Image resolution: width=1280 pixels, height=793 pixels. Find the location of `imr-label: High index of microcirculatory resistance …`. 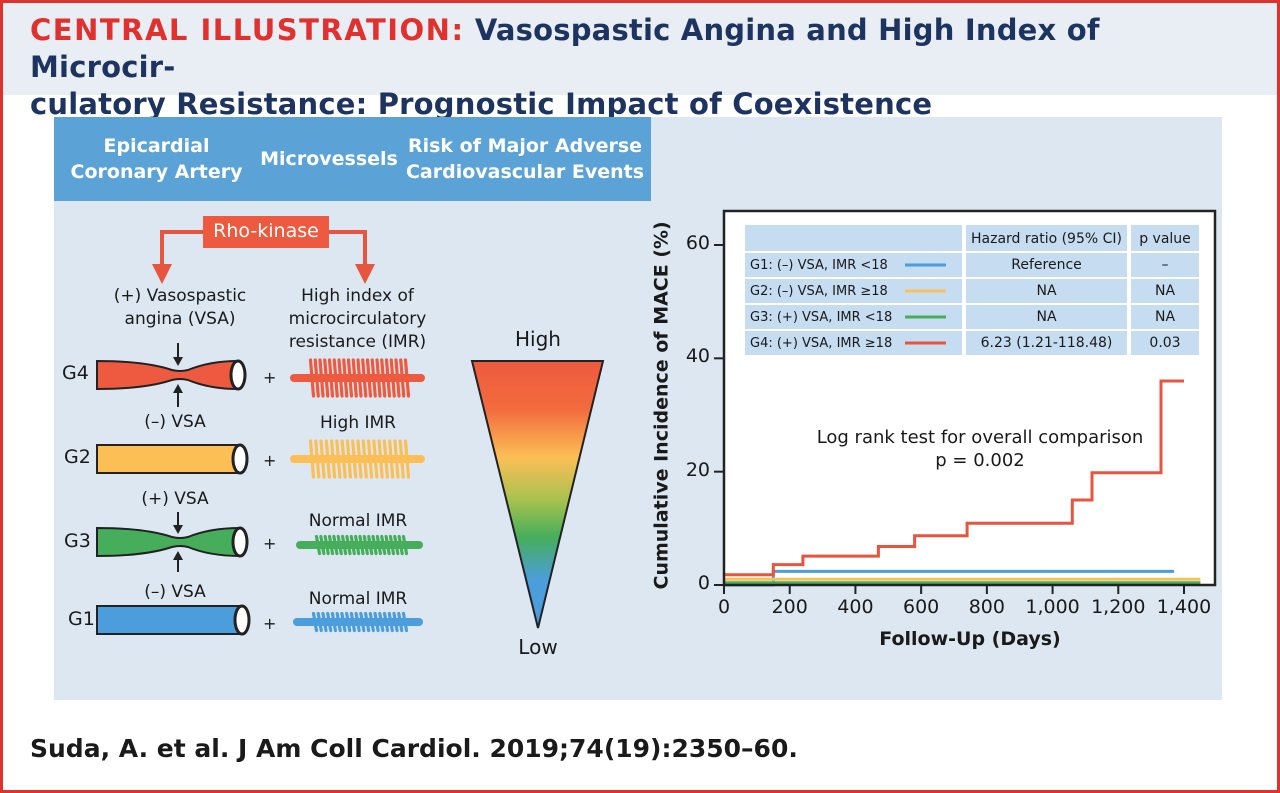

imr-label: High index of microcirculatory resistance … is located at coordinates (357, 319).